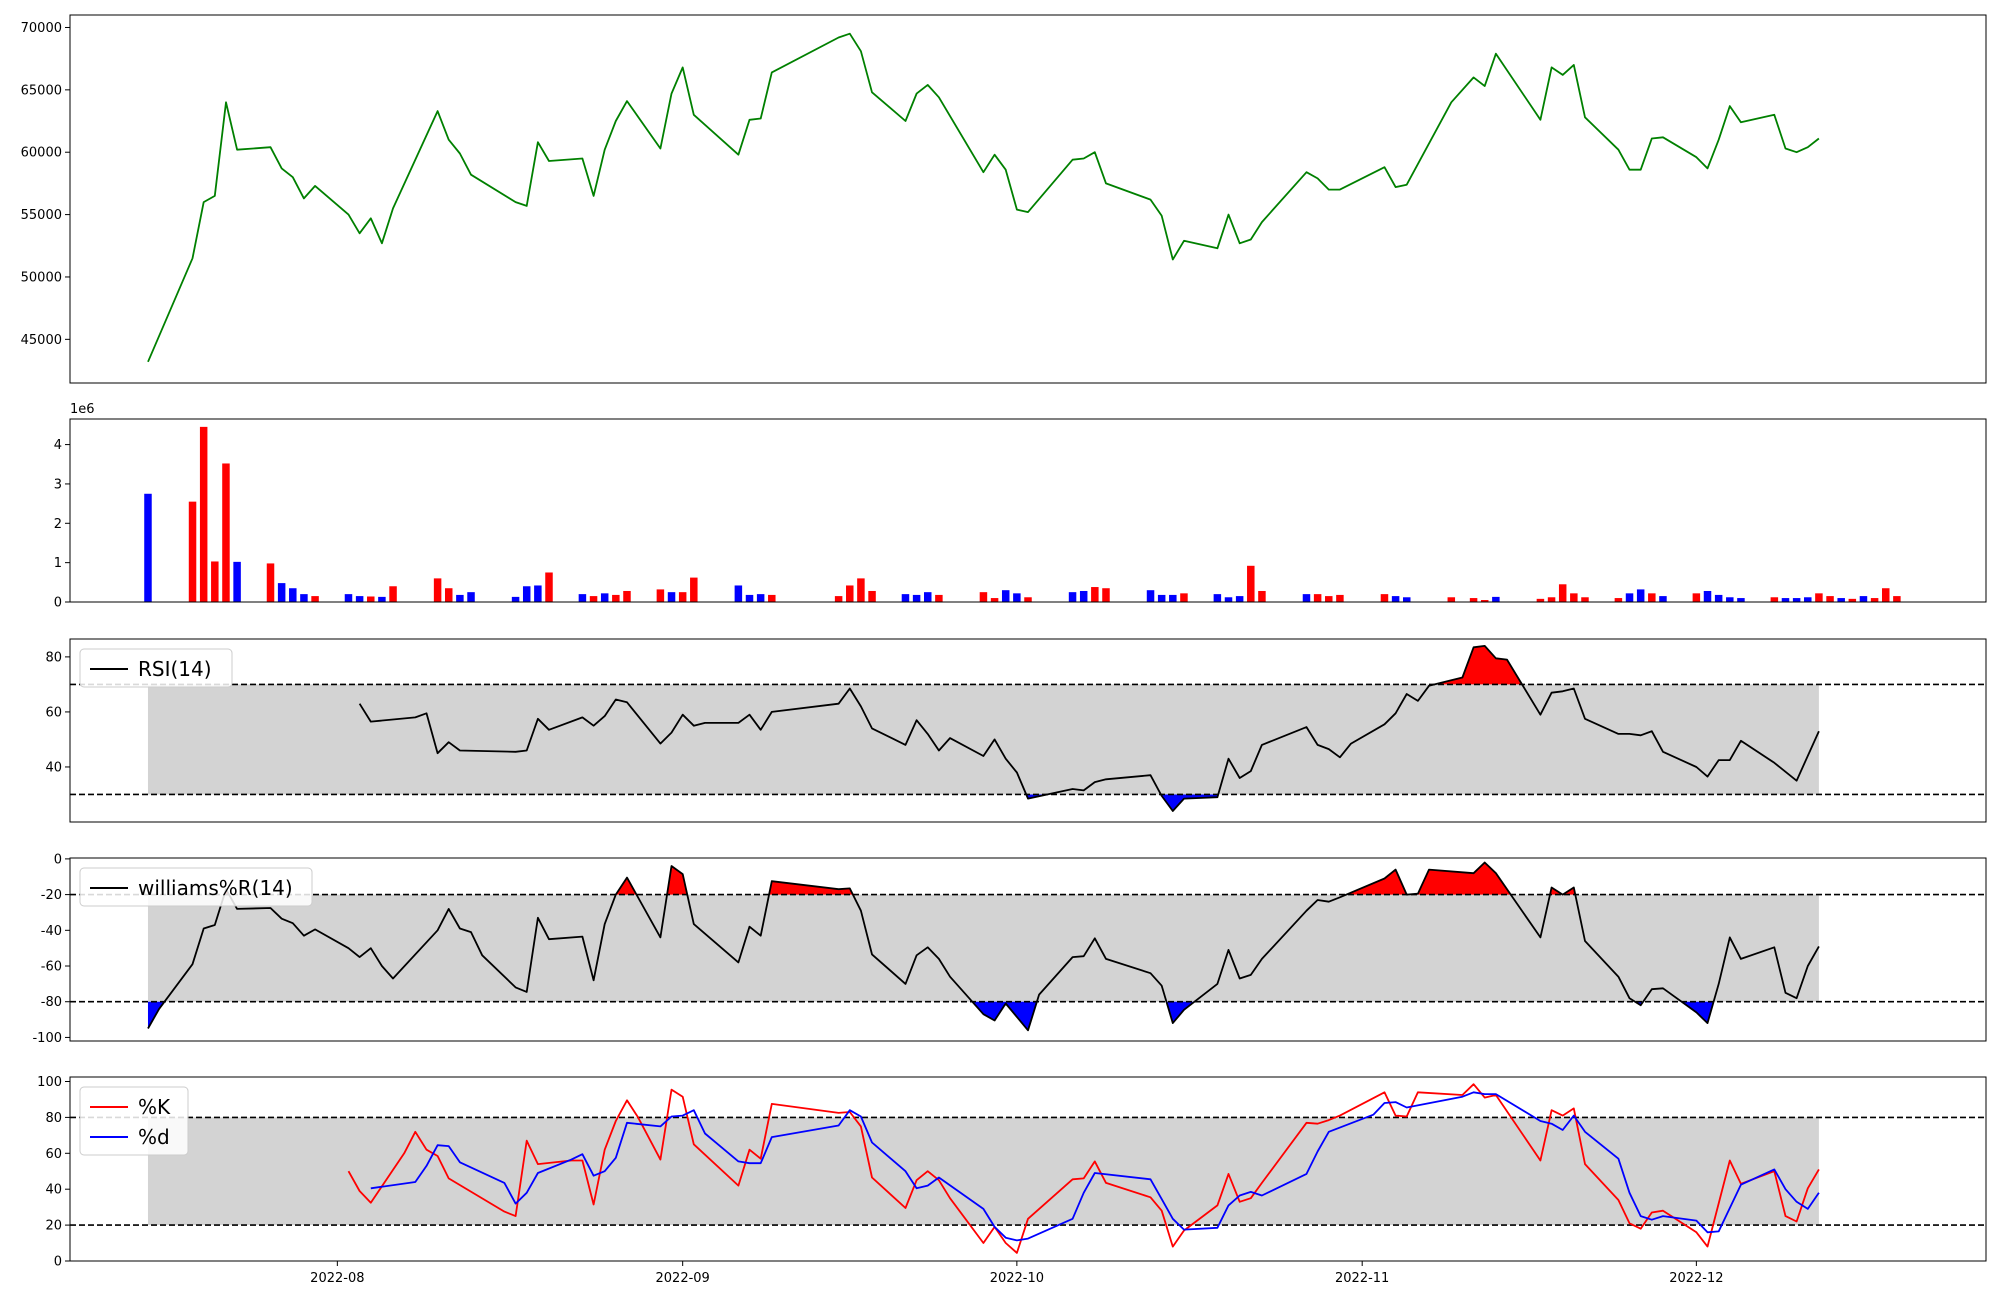 Image resolution: width=2000 pixels, height=1300 pixels. What do you see at coordinates (41, 215) in the screenshot?
I see `y-tick-label: 55000` at bounding box center [41, 215].